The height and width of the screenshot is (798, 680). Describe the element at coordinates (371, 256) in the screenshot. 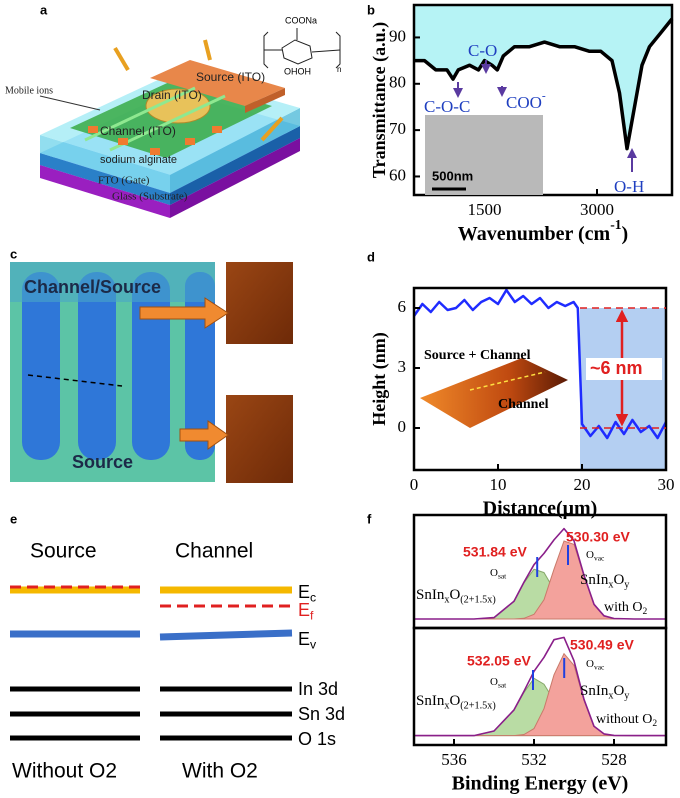

I see `panel-label: d` at that location.